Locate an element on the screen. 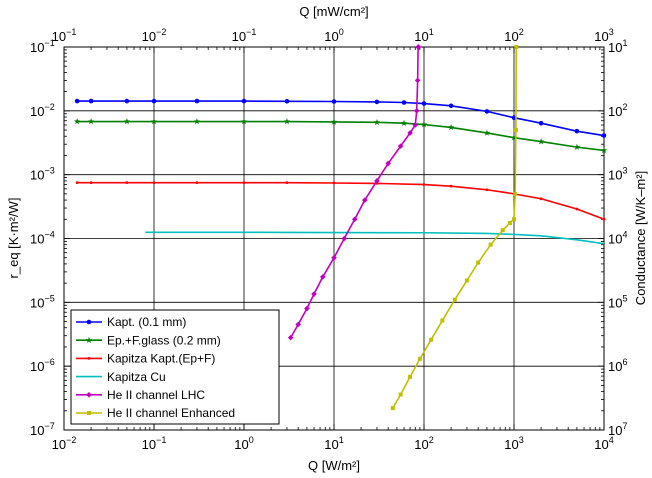  x-tick-label-top: 10⁰ is located at coordinates (333, 35).